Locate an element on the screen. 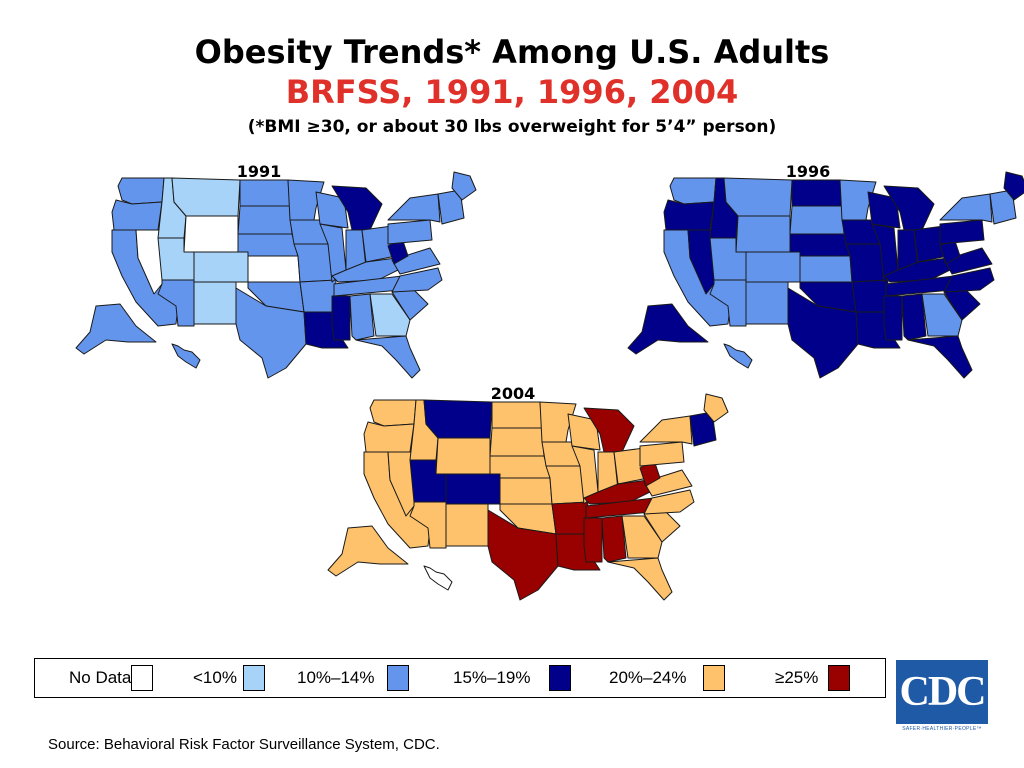 The width and height of the screenshot is (1024, 768). legend-label: <10% is located at coordinates (215, 677).